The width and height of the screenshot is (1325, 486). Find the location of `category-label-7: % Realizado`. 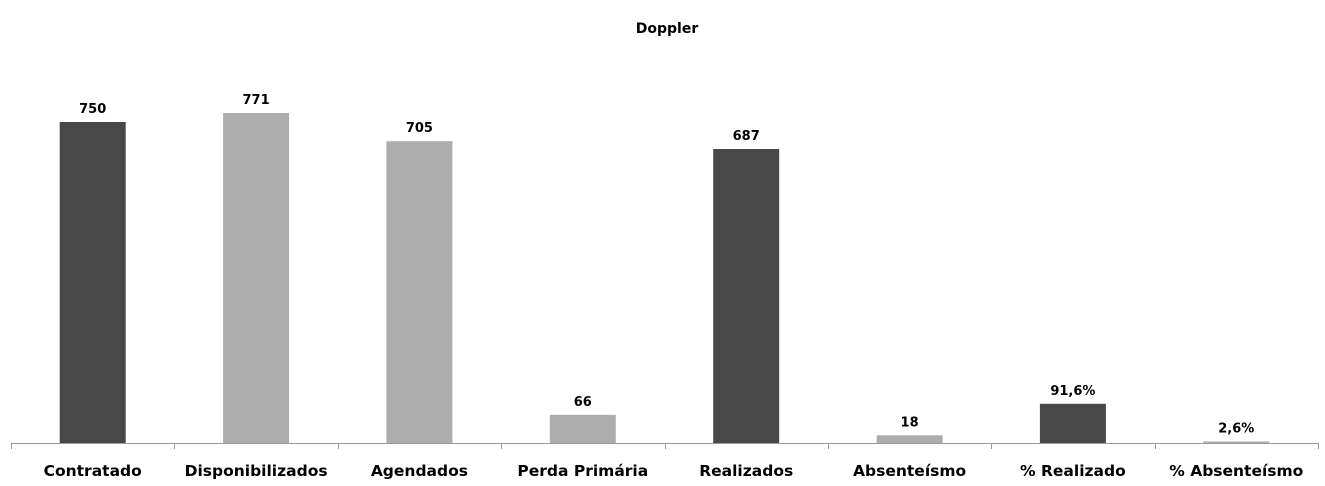

category-label-7: % Realizado is located at coordinates (1073, 471).